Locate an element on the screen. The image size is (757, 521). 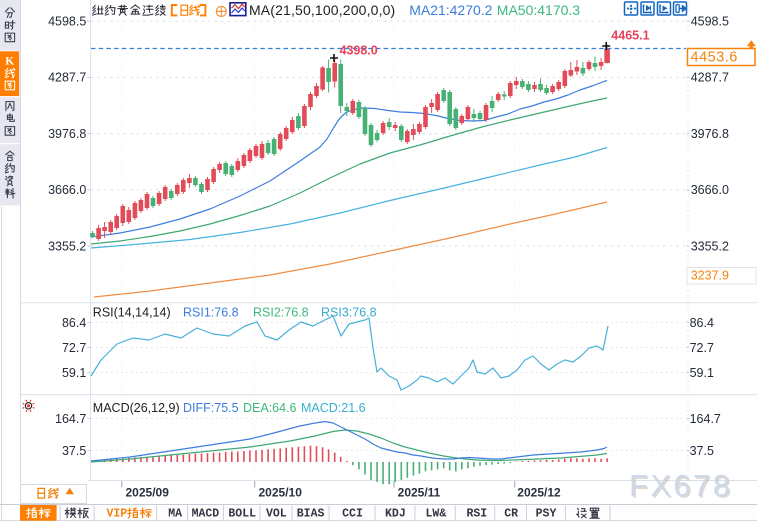
svg-text: CR is located at coordinates (511, 514).